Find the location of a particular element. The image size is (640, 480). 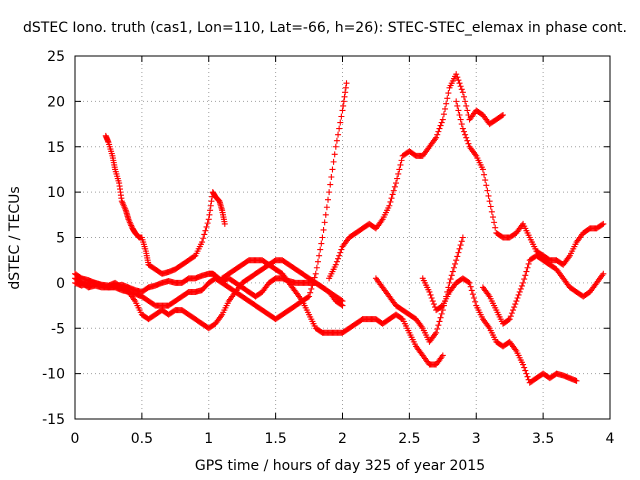

y-tick-label: 10 is located at coordinates (56, 193).